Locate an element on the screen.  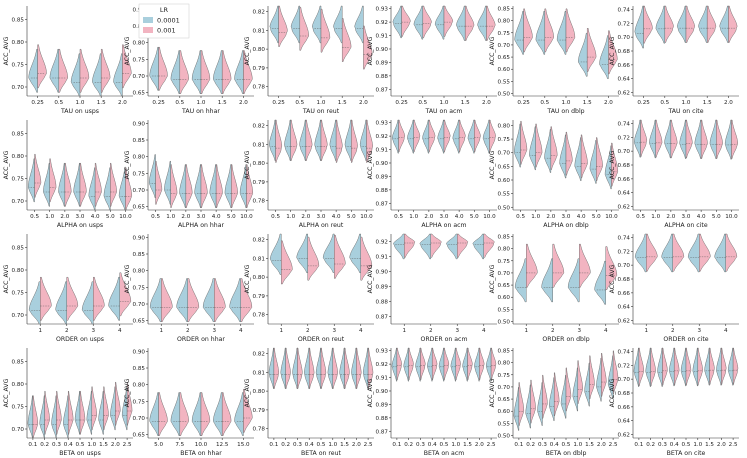
x-tick-label: 12.5 is located at coordinates (222, 445).